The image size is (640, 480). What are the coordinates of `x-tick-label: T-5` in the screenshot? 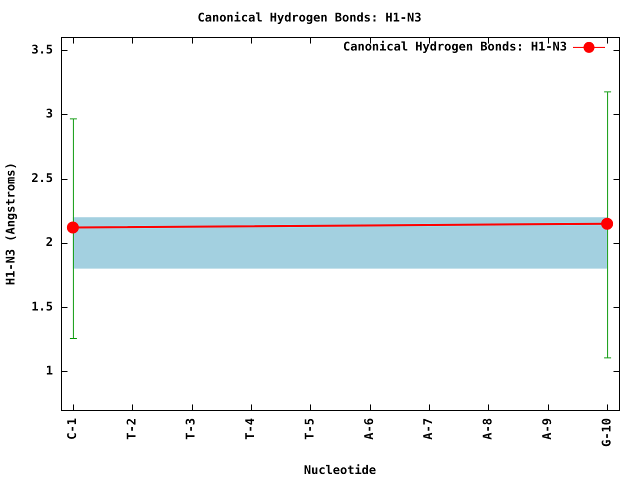 It's located at (309, 429).